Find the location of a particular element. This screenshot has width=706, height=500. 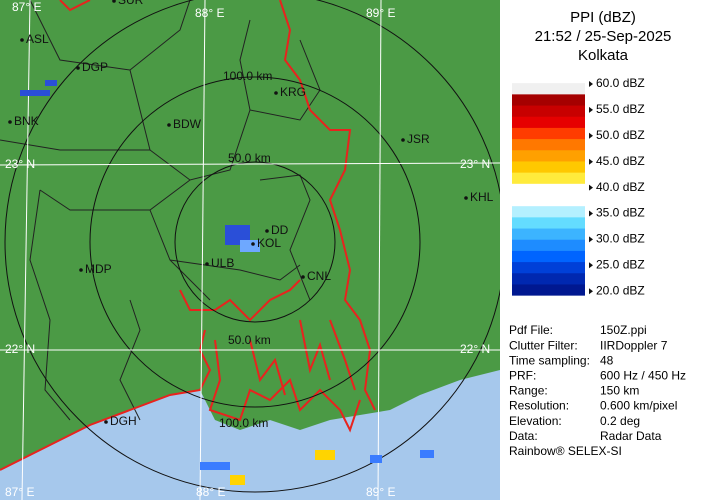

info-value: 150Z.ppi is located at coordinates (623, 330).